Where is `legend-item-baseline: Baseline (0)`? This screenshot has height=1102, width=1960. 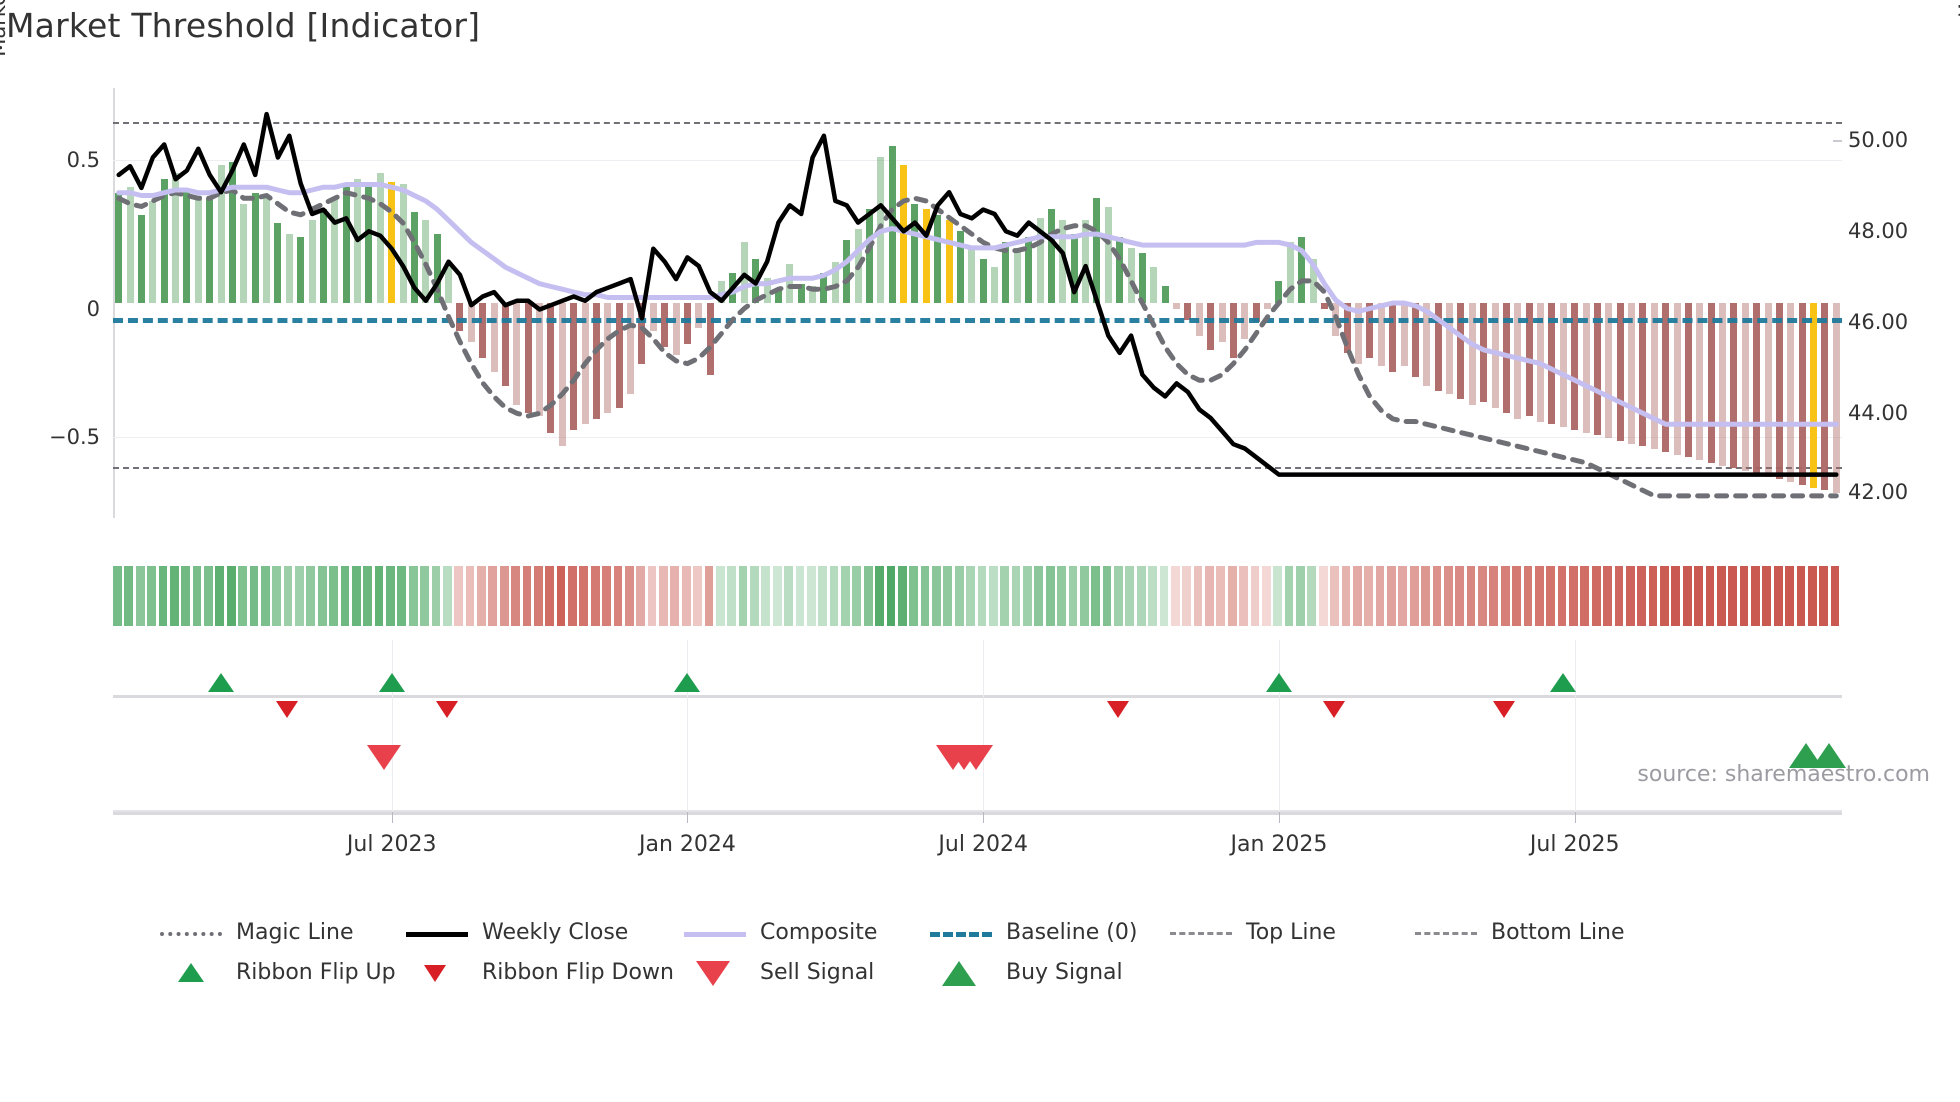
legend-item-baseline: Baseline (0) is located at coordinates (1033, 932).